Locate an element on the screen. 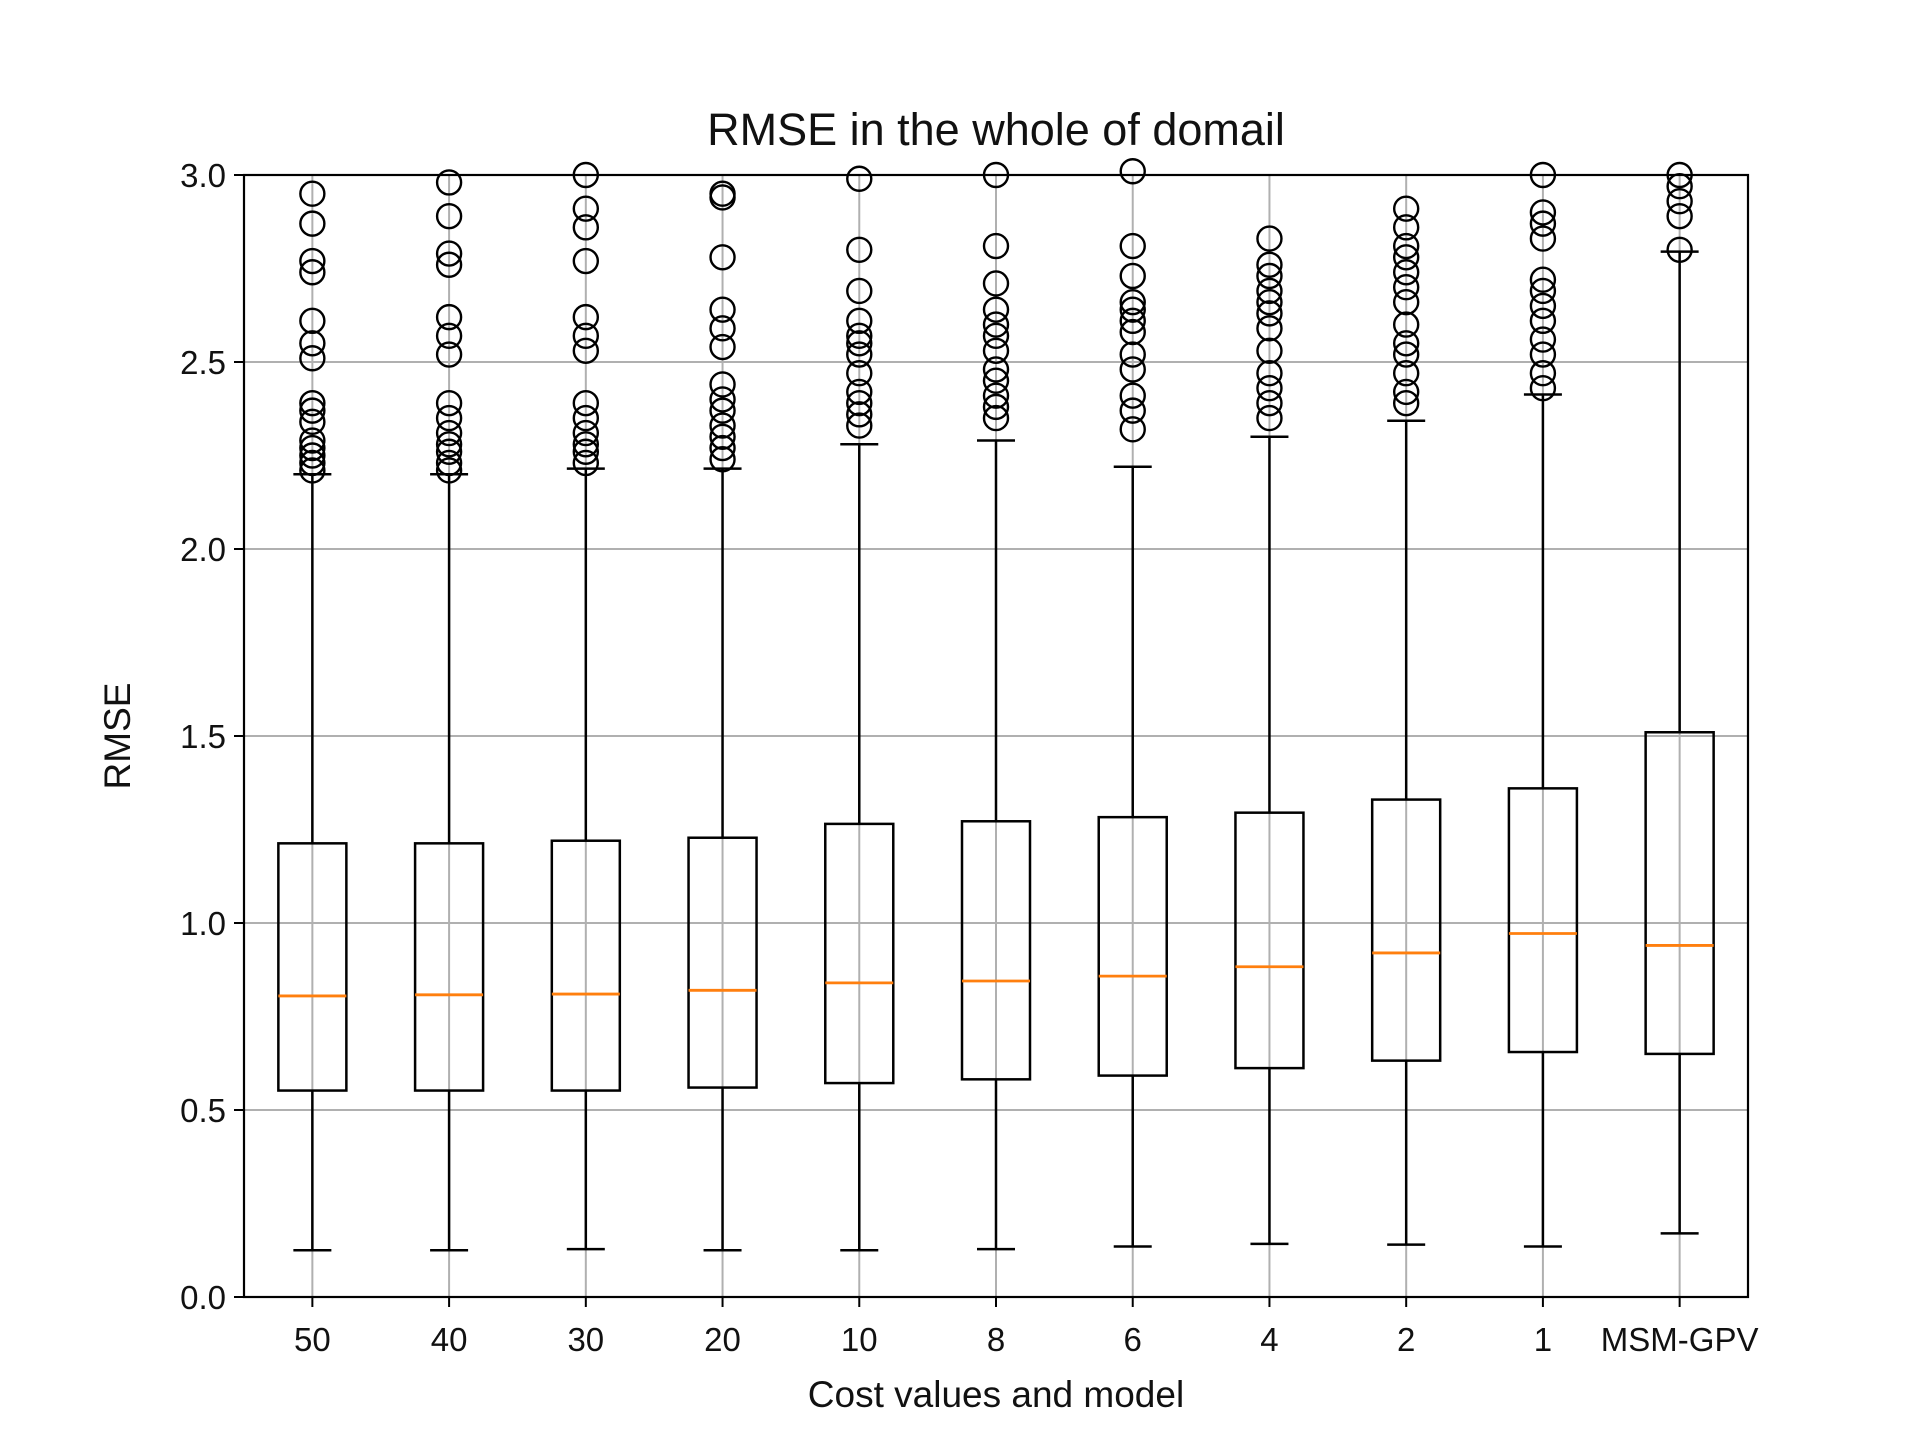 Image resolution: width=1920 pixels, height=1440 pixels. x-tick-label: 8 is located at coordinates (996, 1339).